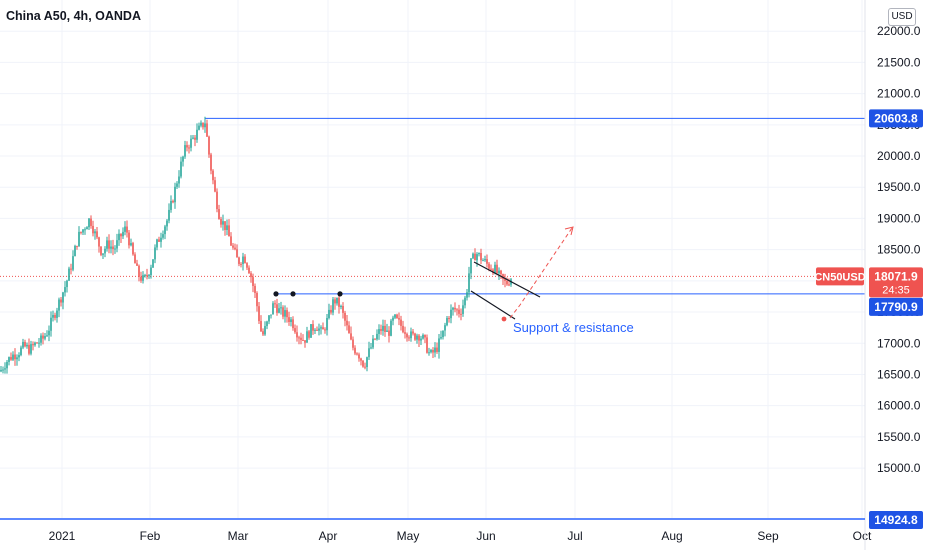  I want to click on y-tick-label: 19500.0, so click(899, 187).